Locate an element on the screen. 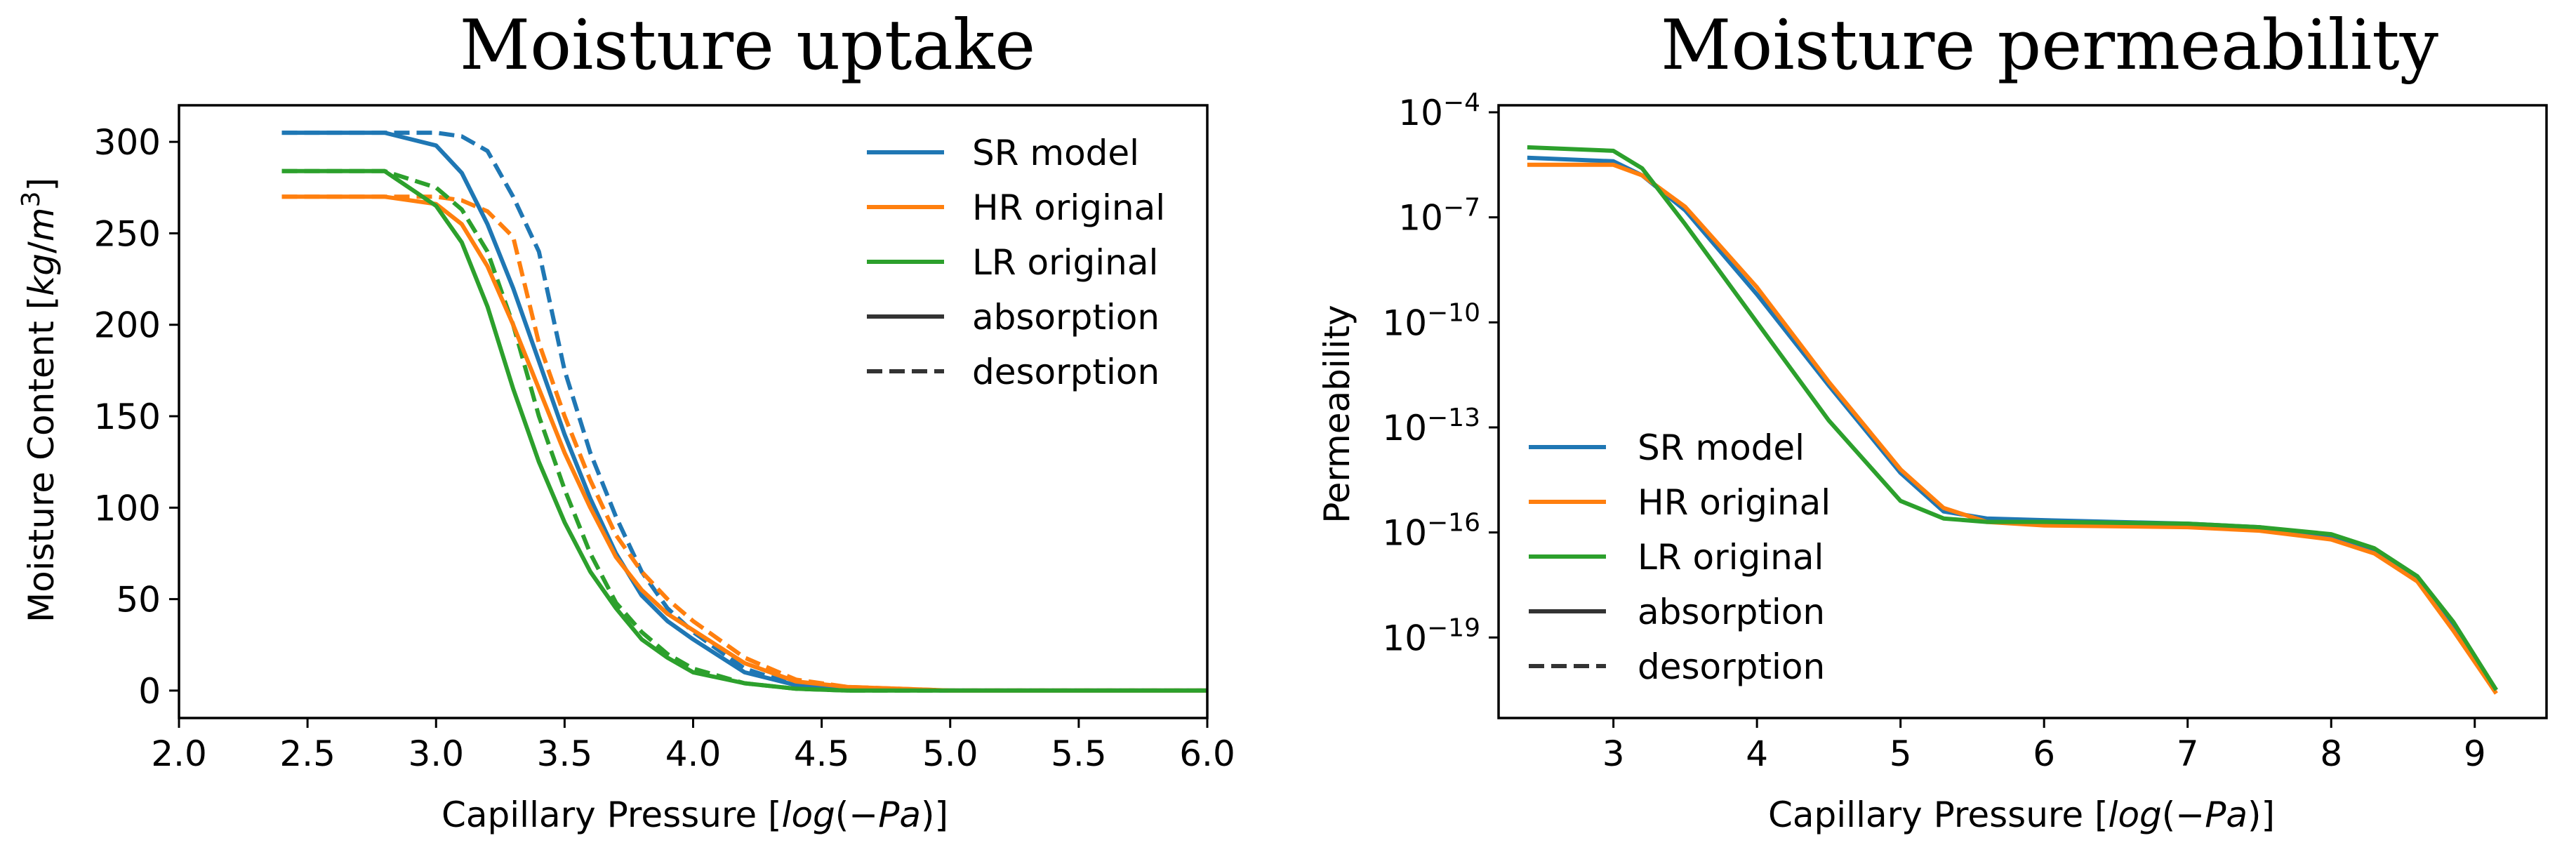 Image resolution: width=2576 pixels, height=864 pixels. y-tick-label: 50 is located at coordinates (139, 600).